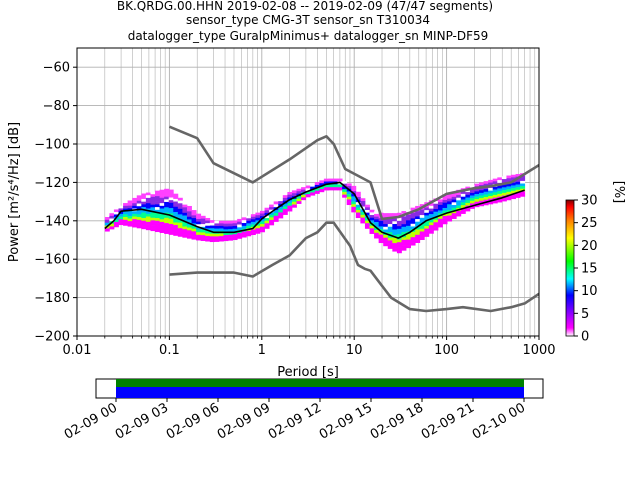 Image resolution: width=640 pixels, height=480 pixels. What do you see at coordinates (52, 145) in the screenshot?
I see `y-tick-label: −100` at bounding box center [52, 145].